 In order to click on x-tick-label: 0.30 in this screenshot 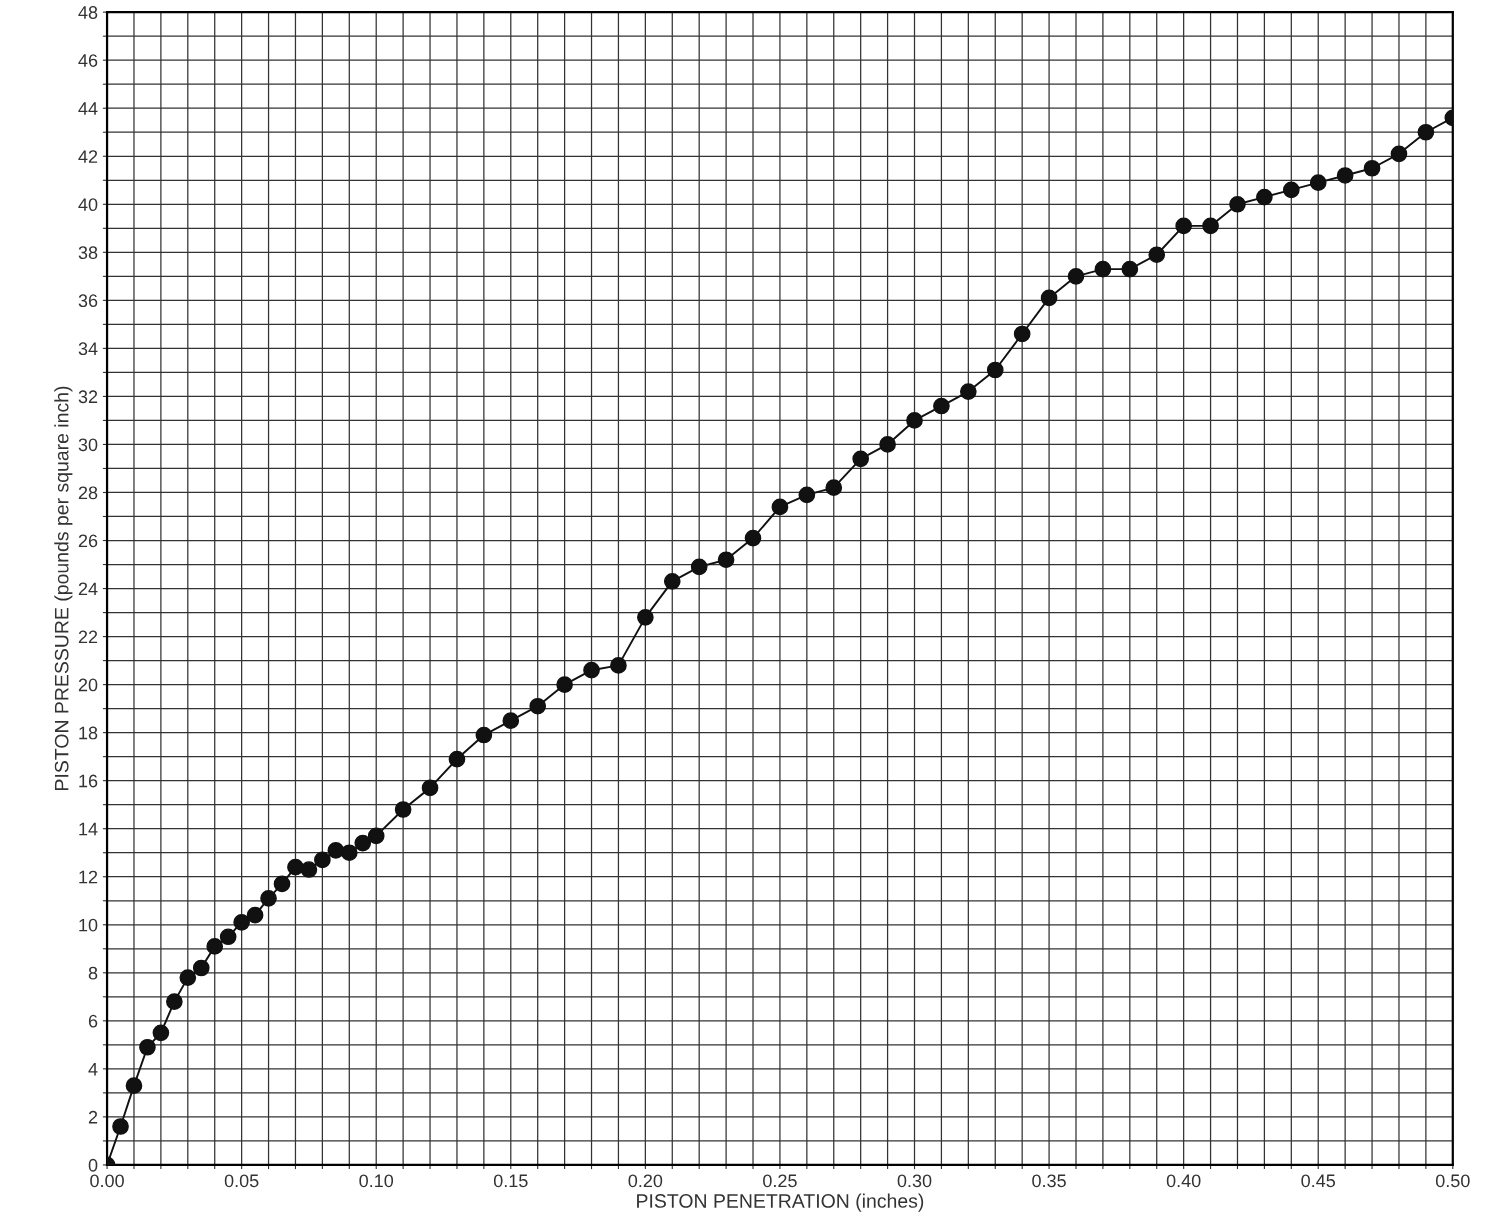, I will do `click(914, 1181)`.